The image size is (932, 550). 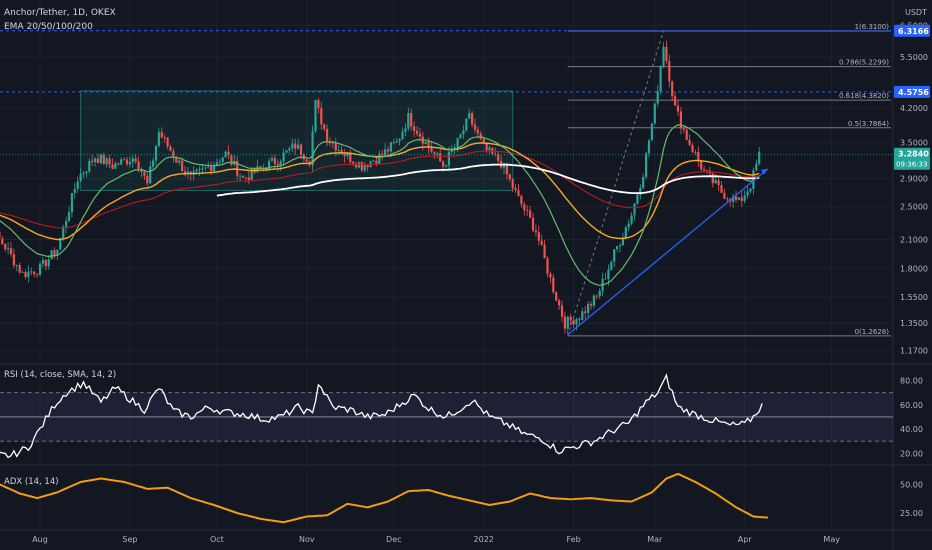 I want to click on adx-panel, so click(x=384, y=498).